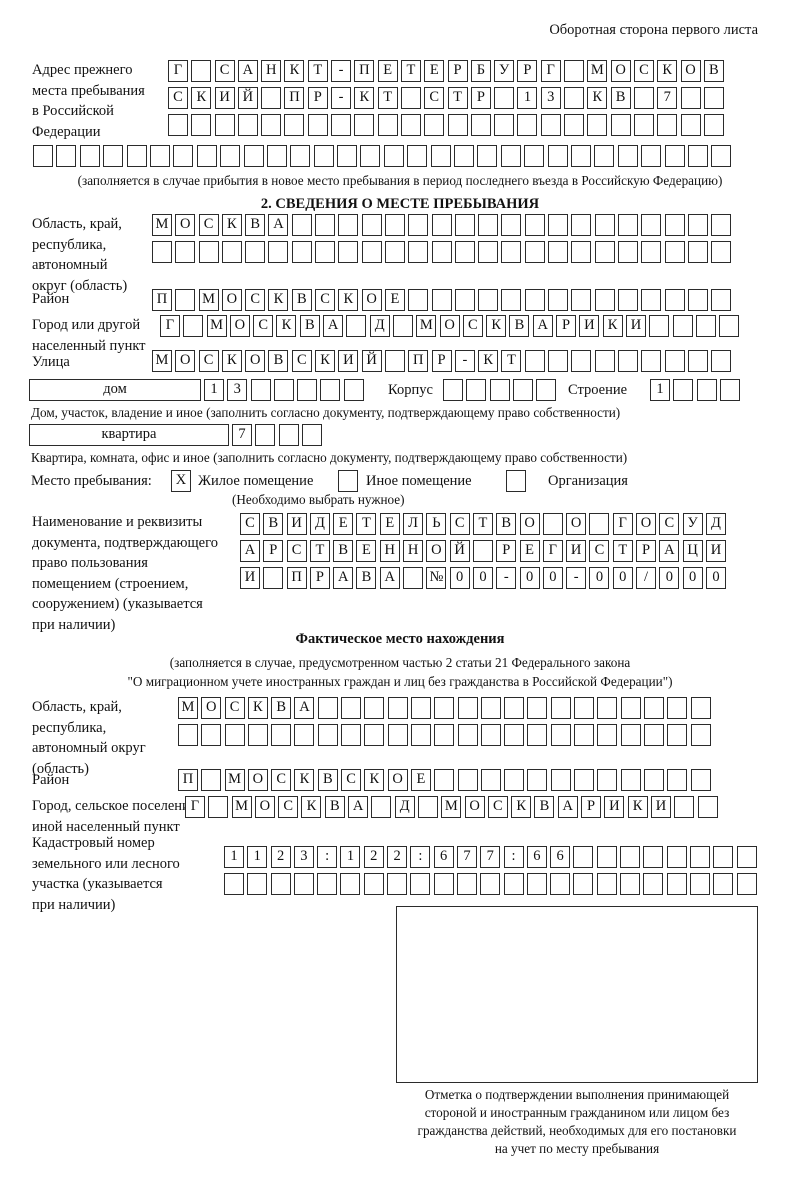  I want to click on prev-address-cell-10: Е, so click(387, 71).